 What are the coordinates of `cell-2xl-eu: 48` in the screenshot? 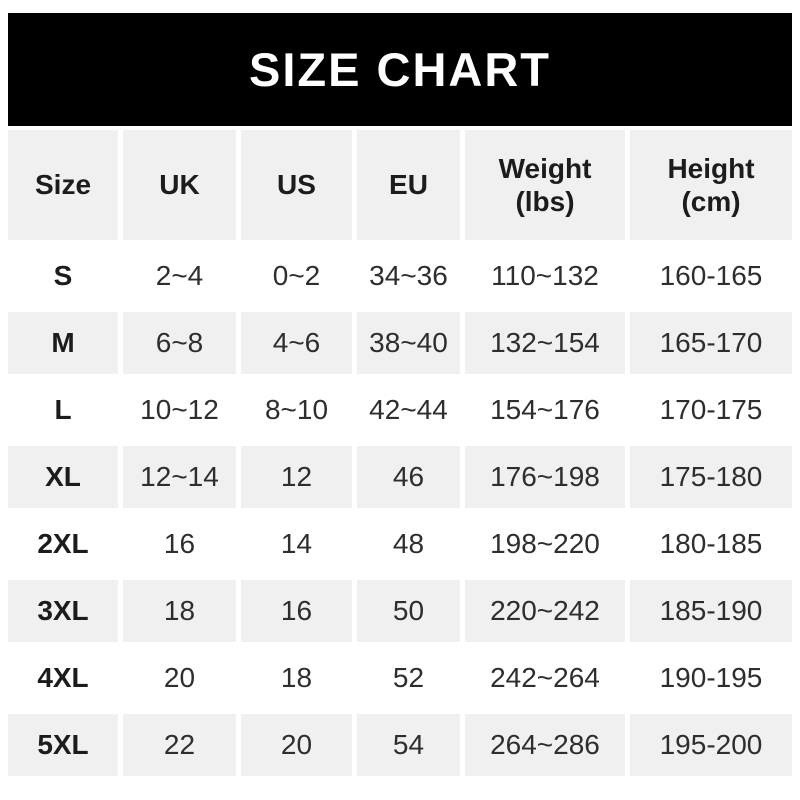 It's located at (408, 544).